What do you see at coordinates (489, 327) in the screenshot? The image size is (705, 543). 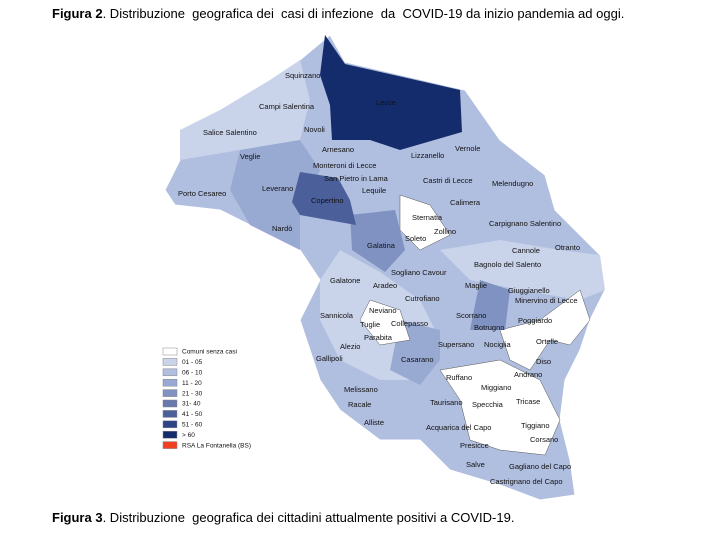 I see `place-label: Botrugno` at bounding box center [489, 327].